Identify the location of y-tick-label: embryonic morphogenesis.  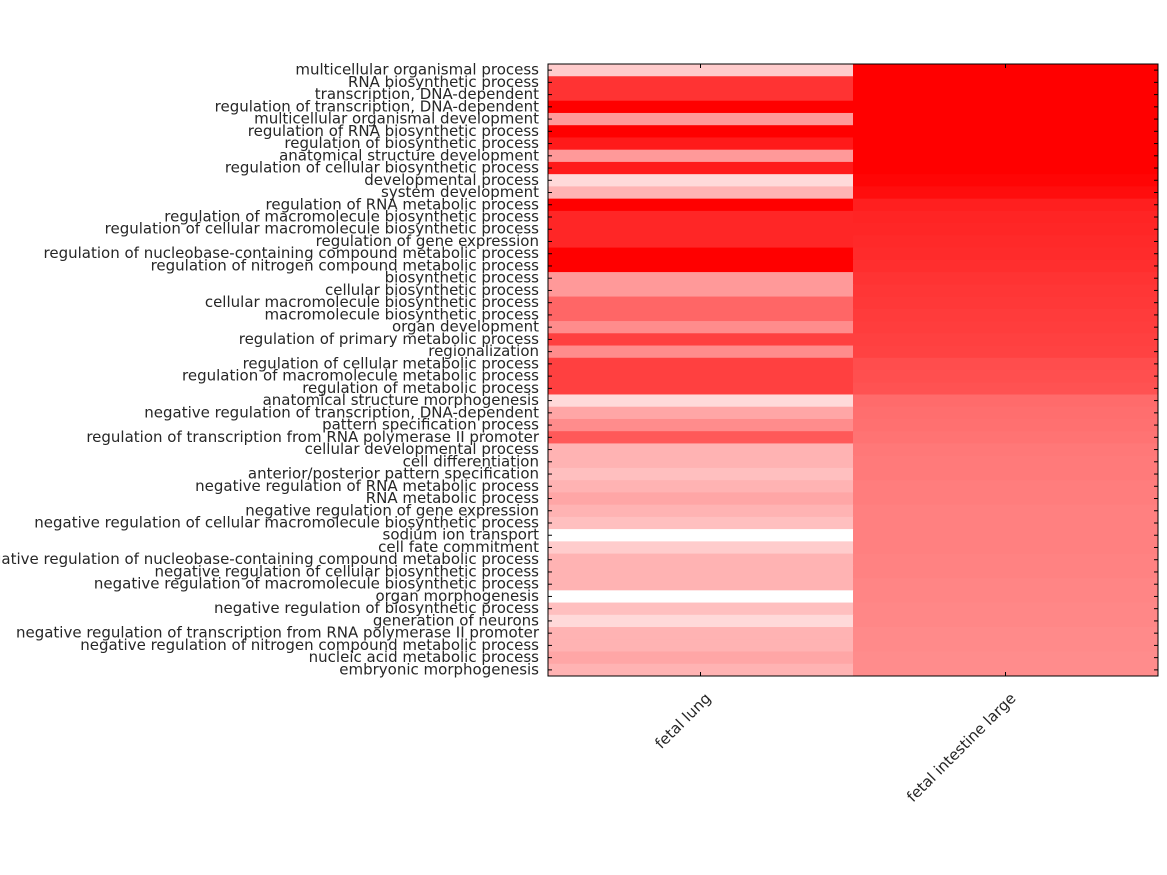
(439, 669).